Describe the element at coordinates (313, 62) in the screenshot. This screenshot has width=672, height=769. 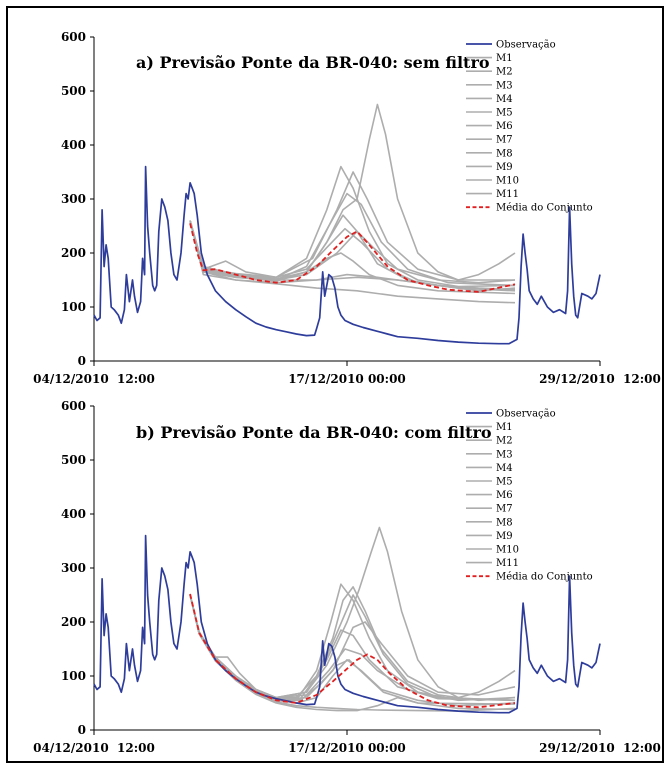
I see `chart-title: a) Previsão Ponte da BR-040: sem filtro` at that location.